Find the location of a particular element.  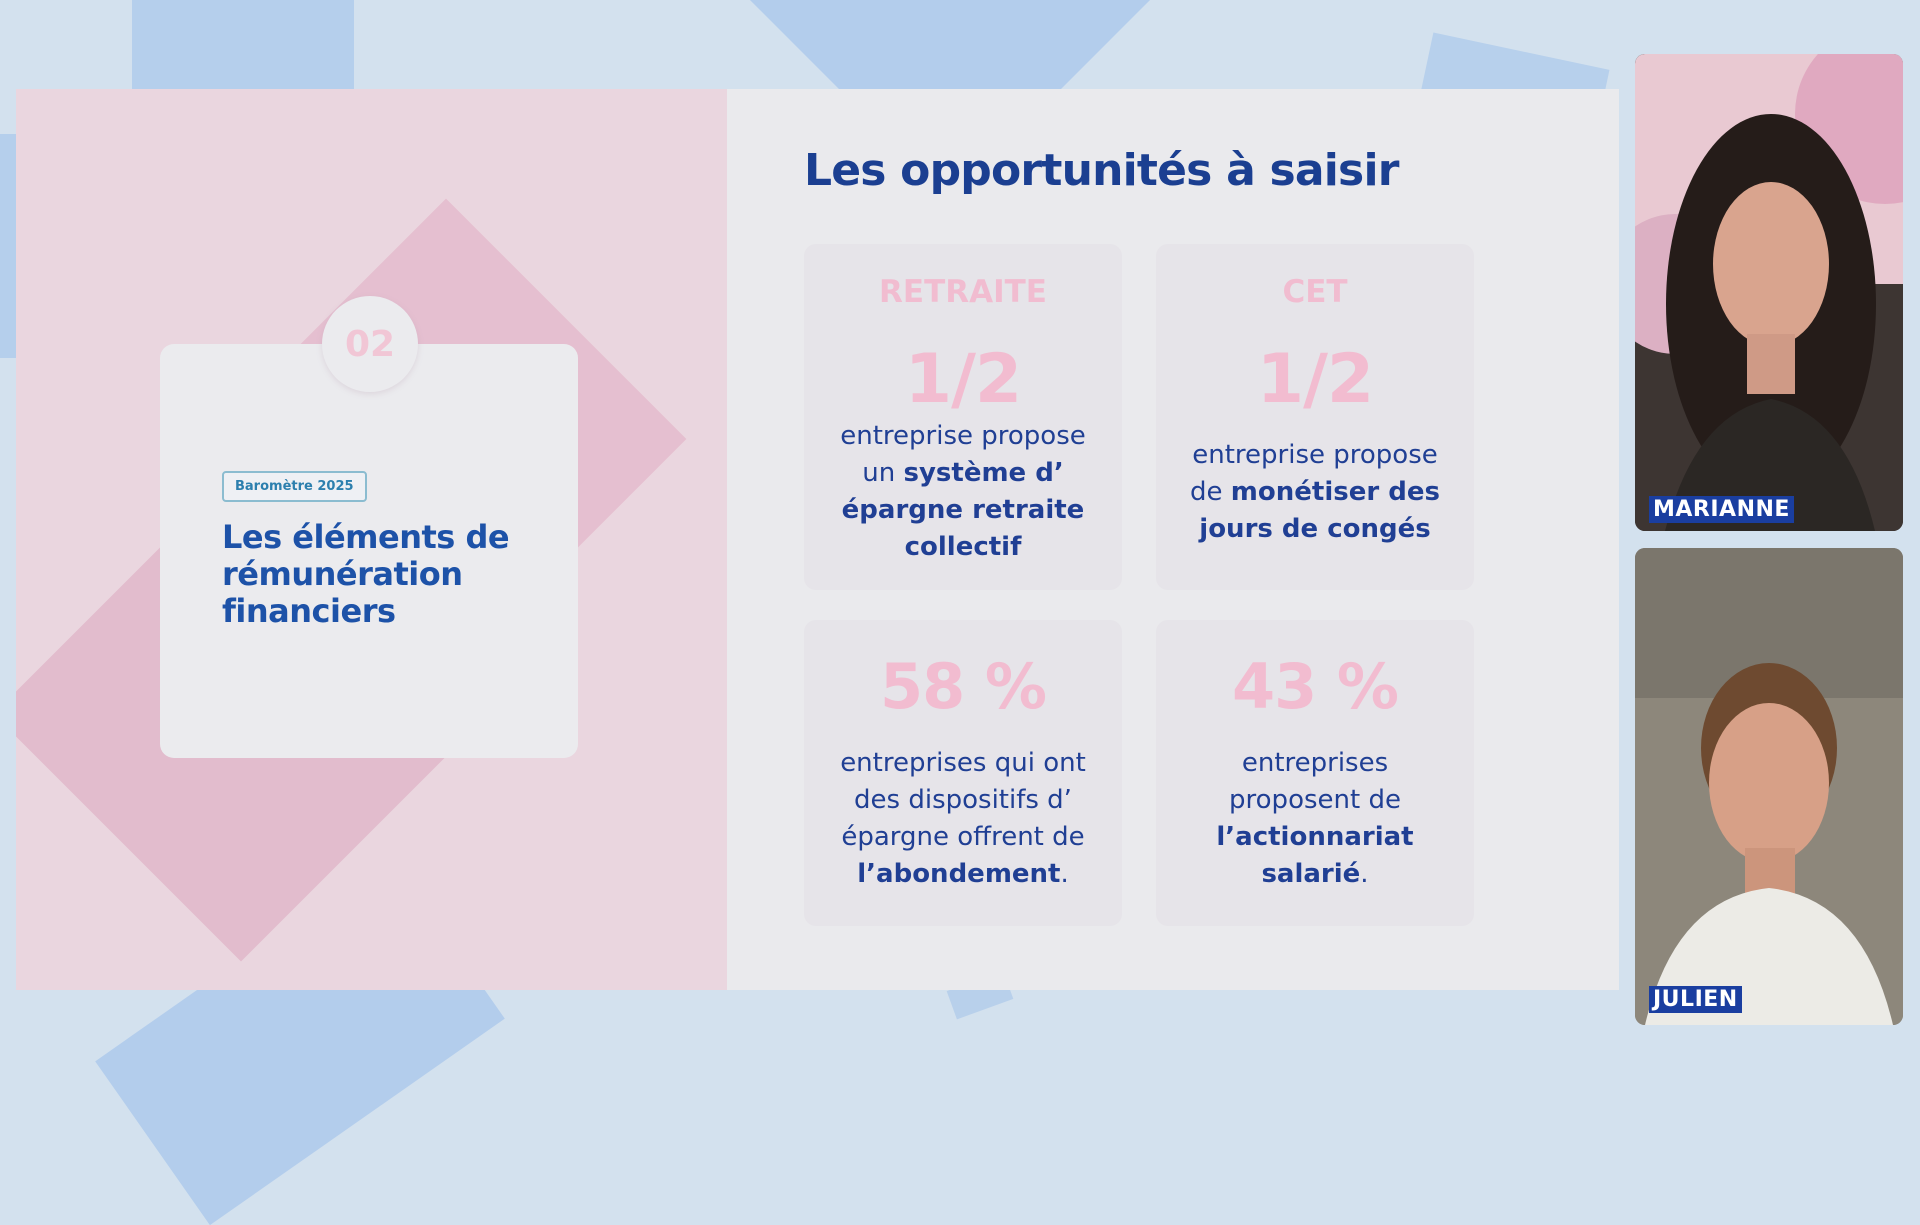

tile-label: CET is located at coordinates (1315, 292).